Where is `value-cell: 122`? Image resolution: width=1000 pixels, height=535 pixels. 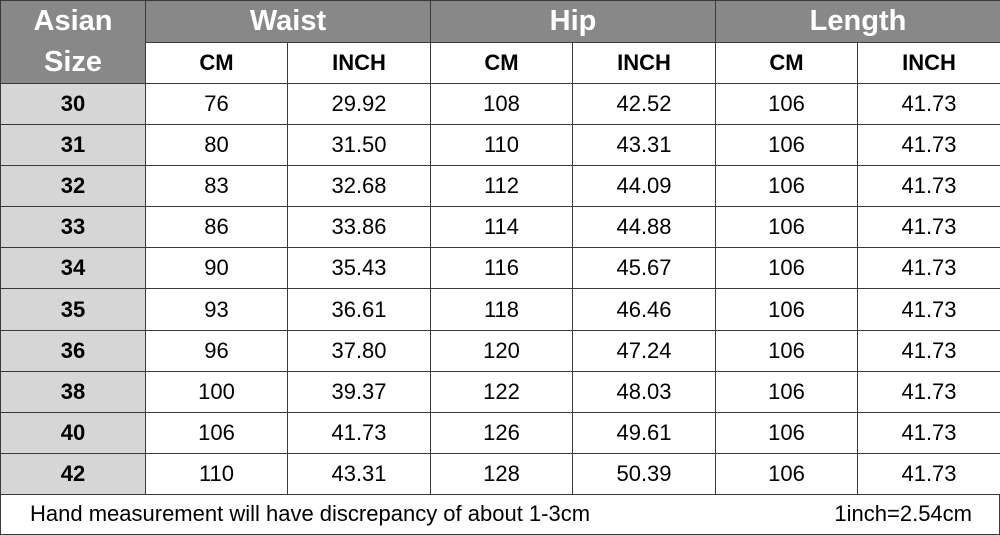 value-cell: 122 is located at coordinates (501, 391).